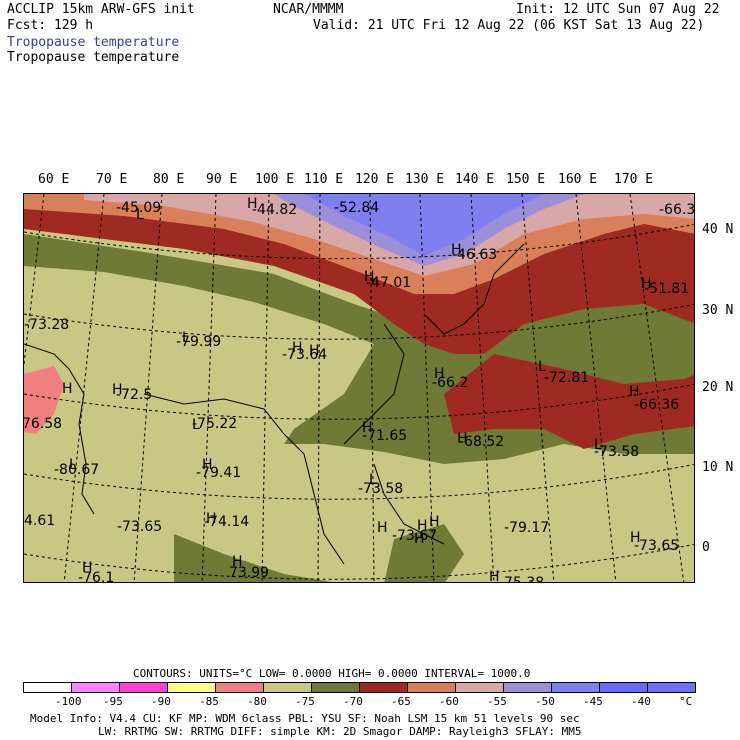 This screenshot has height=740, width=740. What do you see at coordinates (161, 701) in the screenshot?
I see `legend-tick-label: -90` at bounding box center [161, 701].